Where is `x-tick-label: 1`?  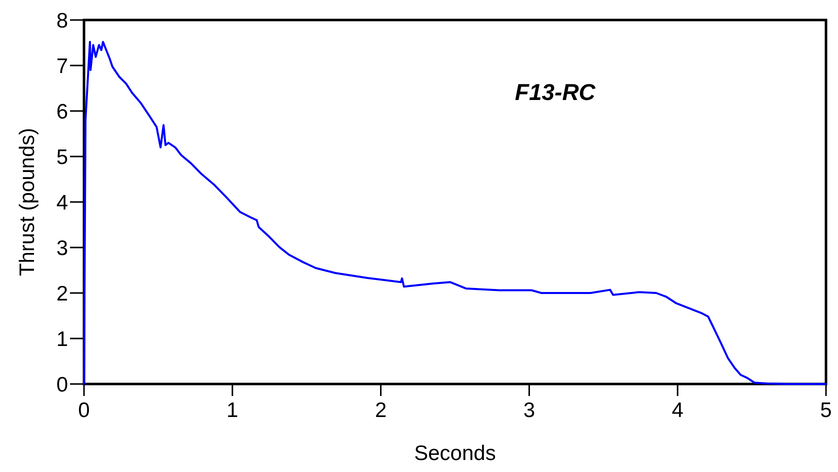 x-tick-label: 1 is located at coordinates (232, 410).